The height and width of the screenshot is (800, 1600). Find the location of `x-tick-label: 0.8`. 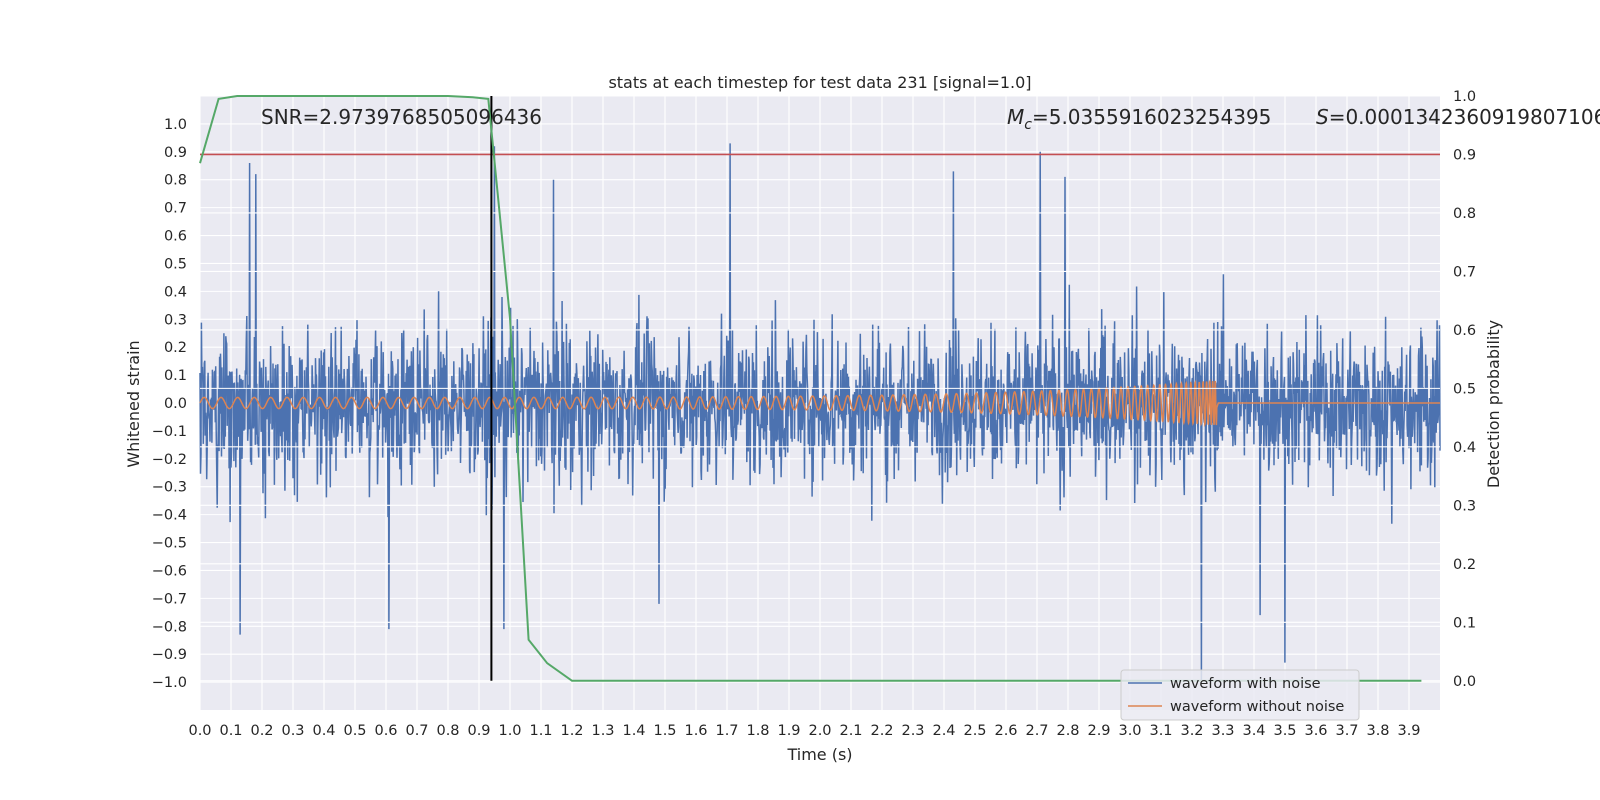

x-tick-label: 0.8 is located at coordinates (447, 731).